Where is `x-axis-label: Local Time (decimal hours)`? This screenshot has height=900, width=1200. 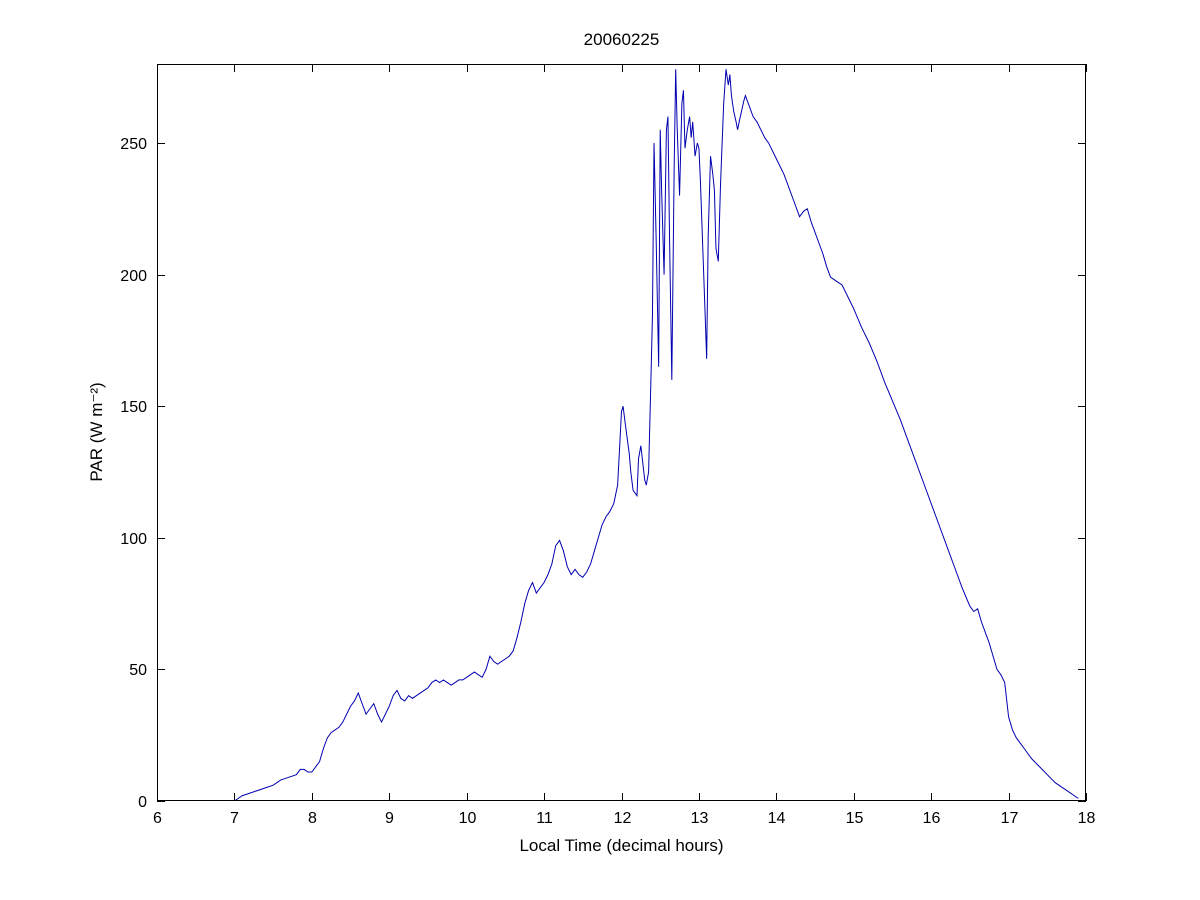
x-axis-label: Local Time (decimal hours) is located at coordinates (621, 845).